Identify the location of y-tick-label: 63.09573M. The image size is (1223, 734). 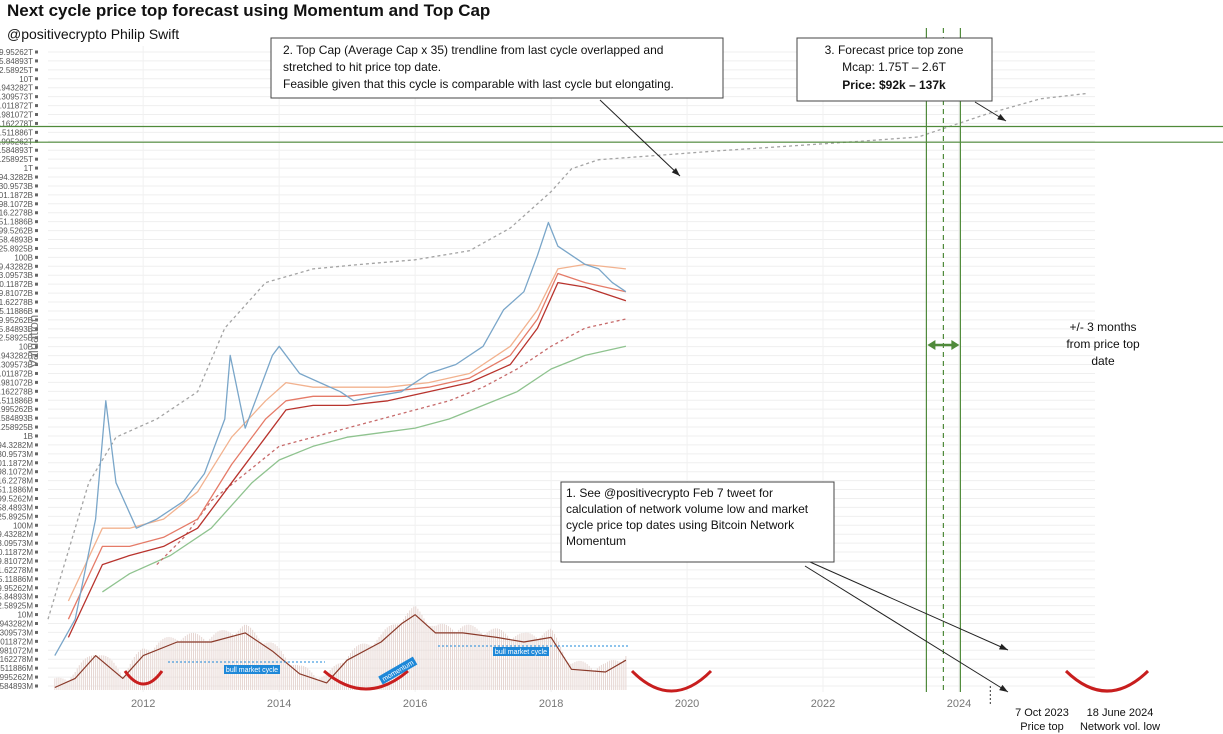
(16, 543).